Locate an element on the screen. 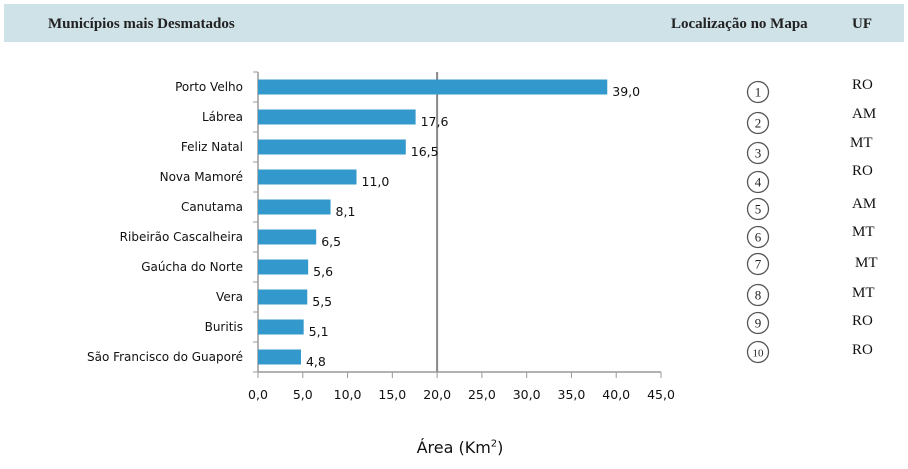 The width and height of the screenshot is (908, 469). numbered-circle-icon: 8 is located at coordinates (758, 295).